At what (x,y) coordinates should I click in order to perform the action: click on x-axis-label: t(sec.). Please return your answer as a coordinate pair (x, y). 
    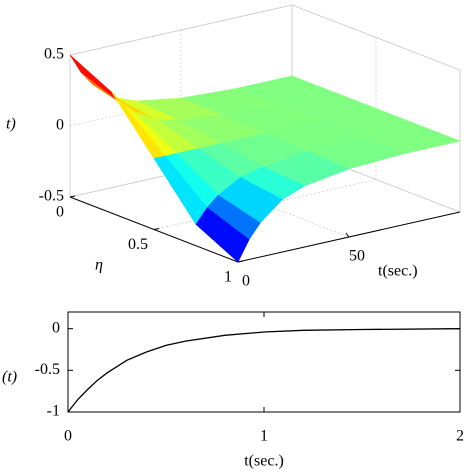
    Looking at the image, I should click on (264, 461).